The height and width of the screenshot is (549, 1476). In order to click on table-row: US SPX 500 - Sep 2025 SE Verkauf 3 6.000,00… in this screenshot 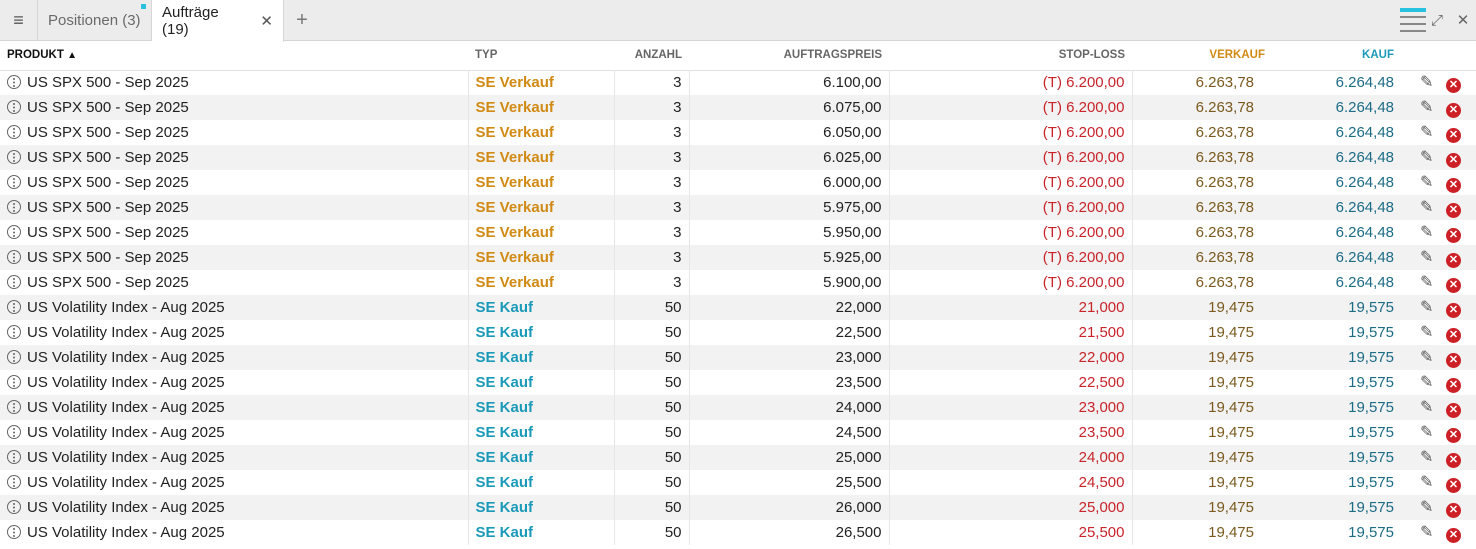, I will do `click(738, 182)`.